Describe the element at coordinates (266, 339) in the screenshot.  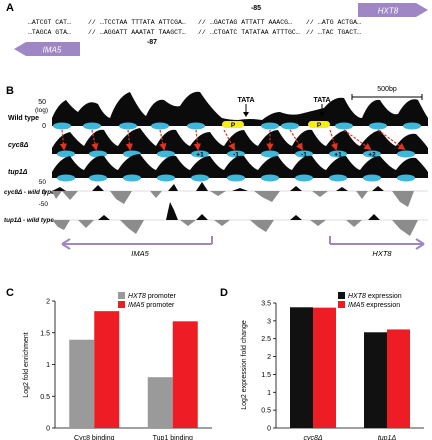
I see `chart_d-ytick-label-5: 2.5` at that location.